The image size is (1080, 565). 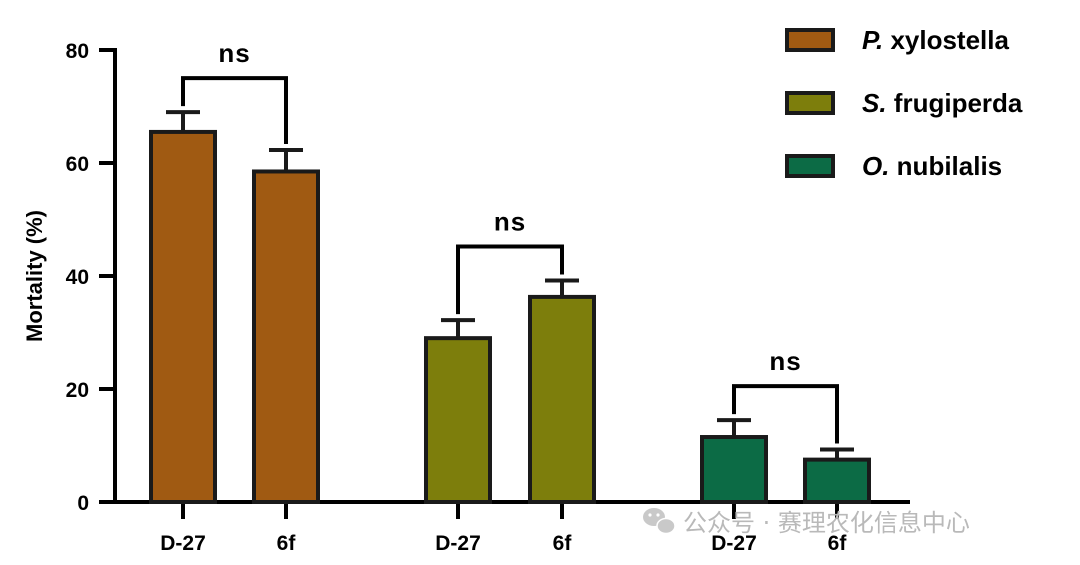 What do you see at coordinates (872, 40) in the screenshot?
I see `legend-genus: P.` at bounding box center [872, 40].